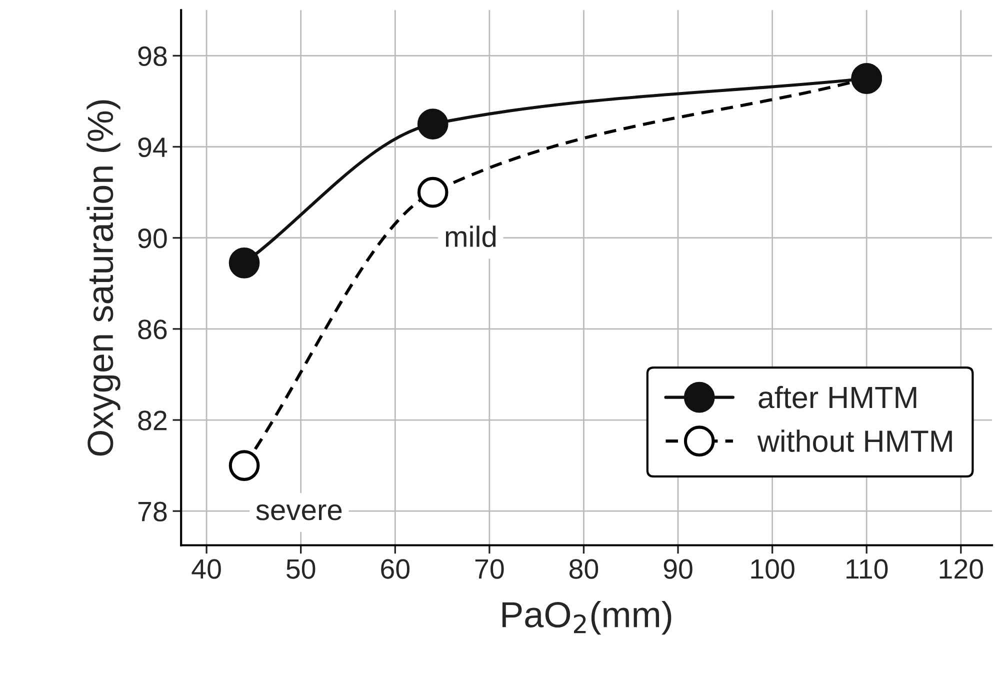 The height and width of the screenshot is (679, 995). Describe the element at coordinates (587, 617) in the screenshot. I see `x-axis-title: PaO$_{2}$(mm)` at that location.